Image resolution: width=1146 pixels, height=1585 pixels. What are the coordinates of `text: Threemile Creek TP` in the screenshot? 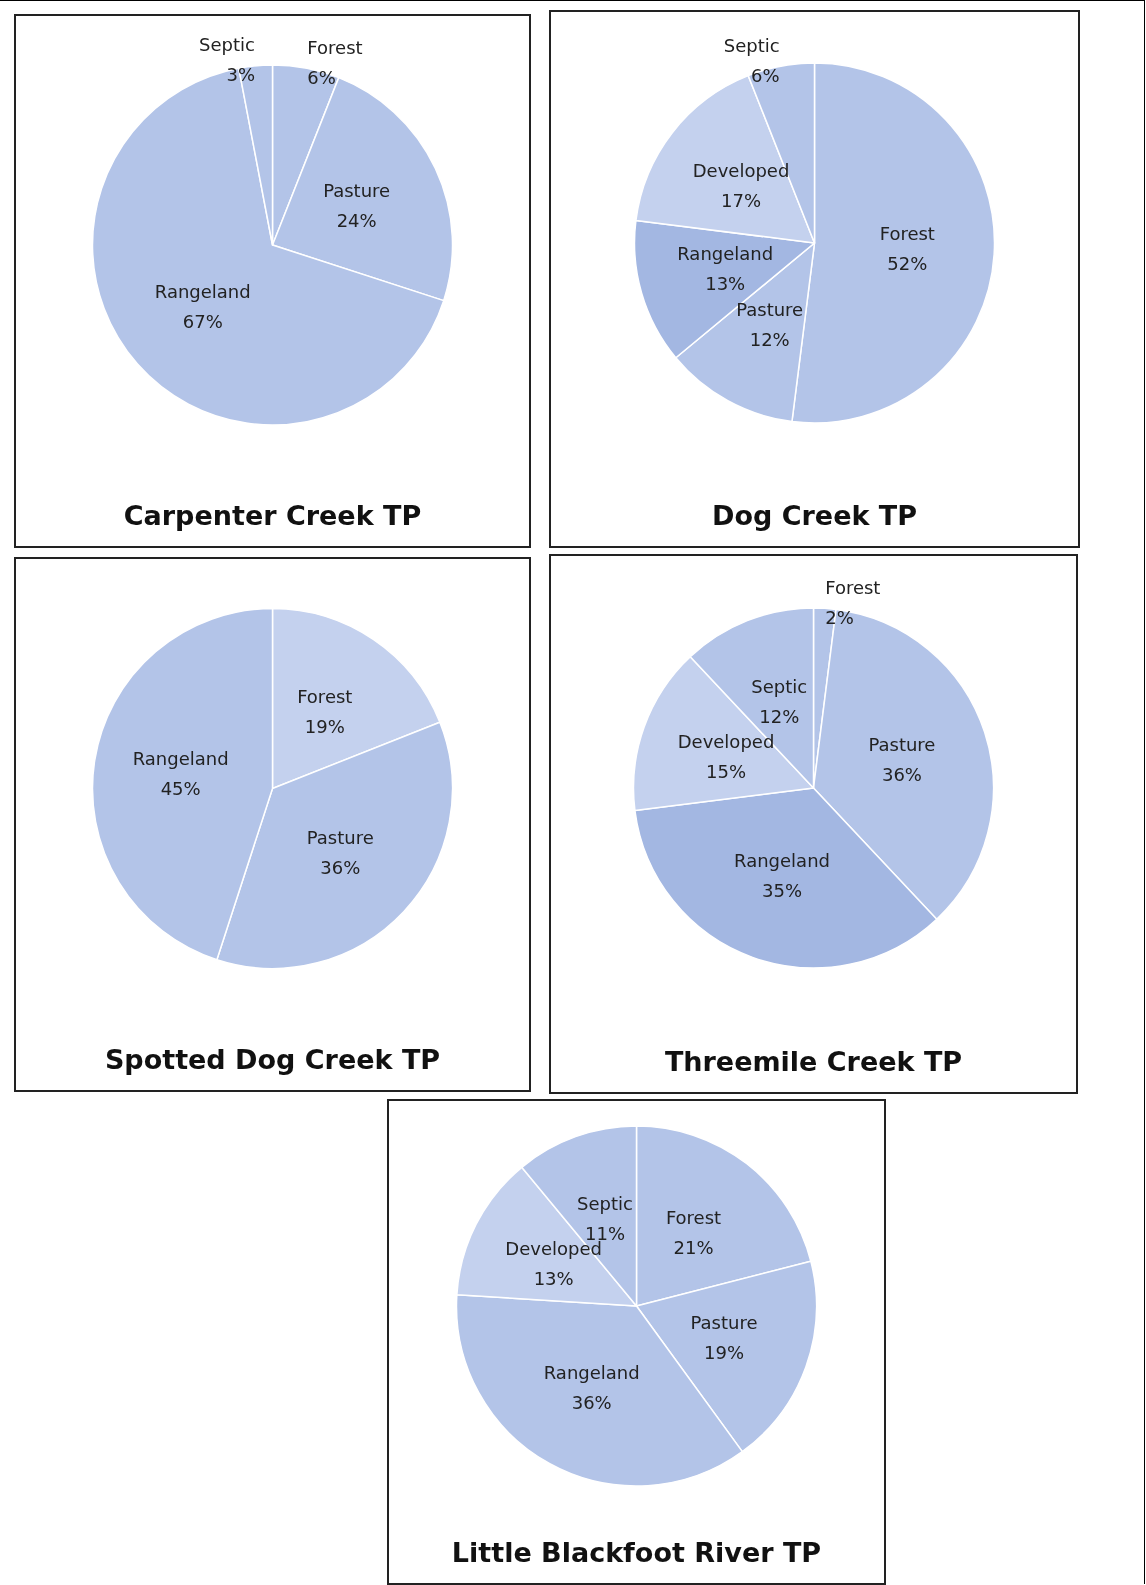 It's located at (813, 1061).